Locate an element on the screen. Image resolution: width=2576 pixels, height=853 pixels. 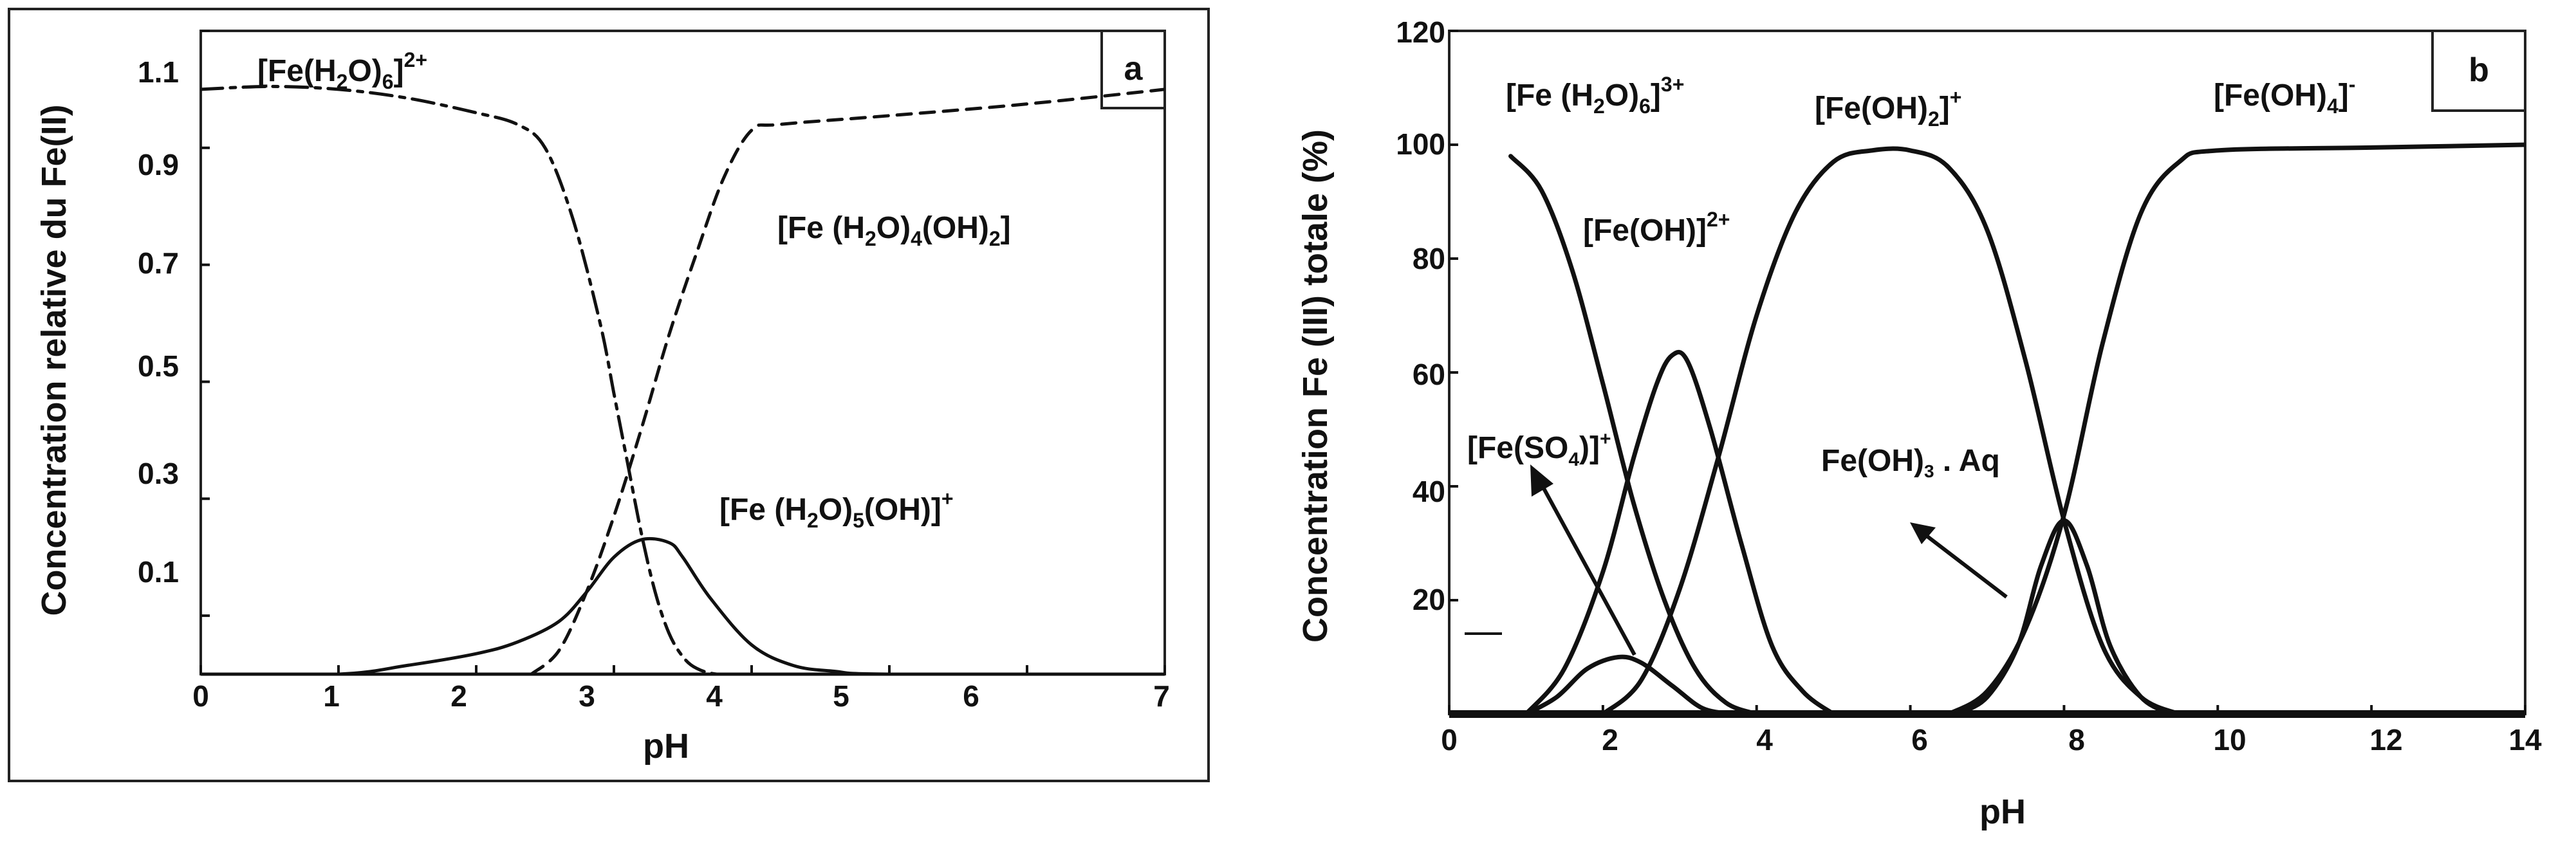
panel-b-x-axis-title: pH is located at coordinates (2002, 812).